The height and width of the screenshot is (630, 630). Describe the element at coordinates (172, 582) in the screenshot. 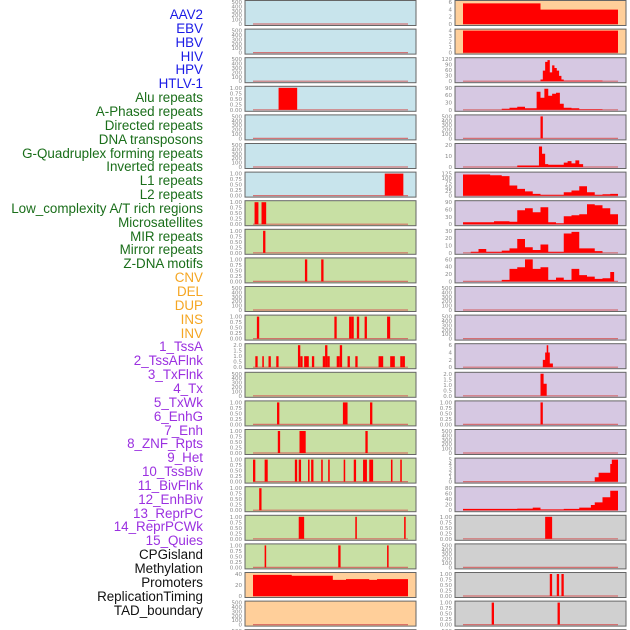

I see `row-label: Promoters` at that location.